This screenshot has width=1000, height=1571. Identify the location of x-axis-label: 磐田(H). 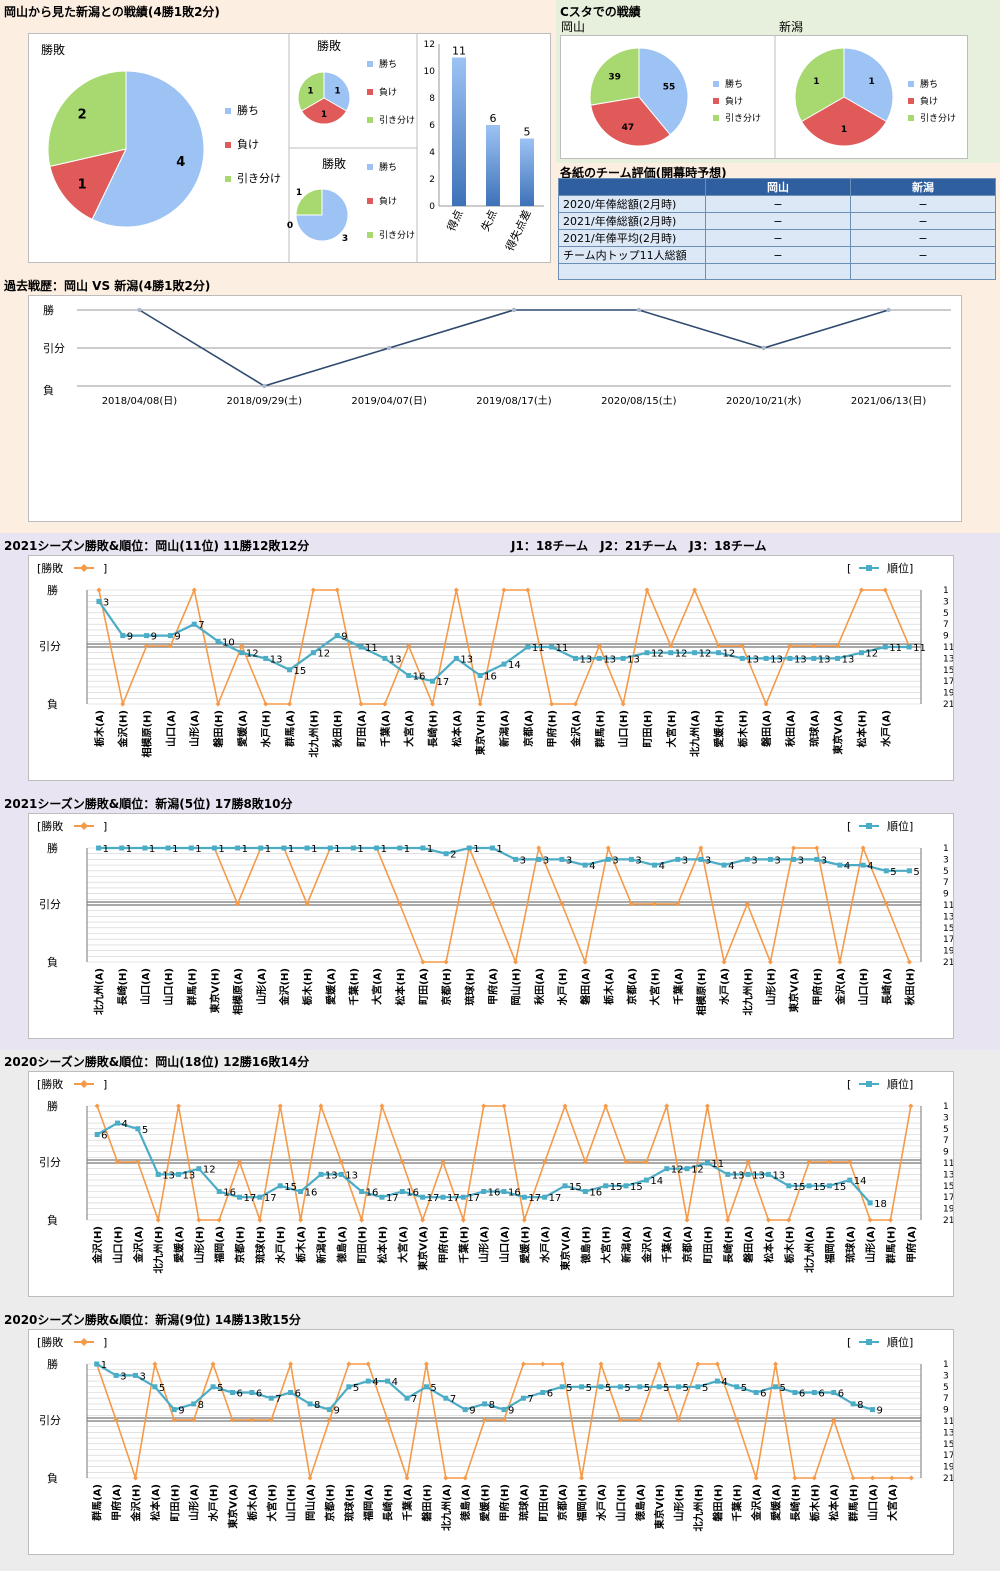
(426, 1503).